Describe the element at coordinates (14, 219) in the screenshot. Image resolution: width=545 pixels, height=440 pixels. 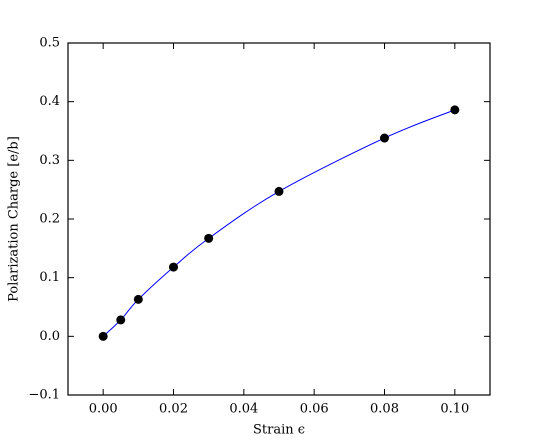
I see `y-axis-label: Polarization Charge [e/b]` at that location.